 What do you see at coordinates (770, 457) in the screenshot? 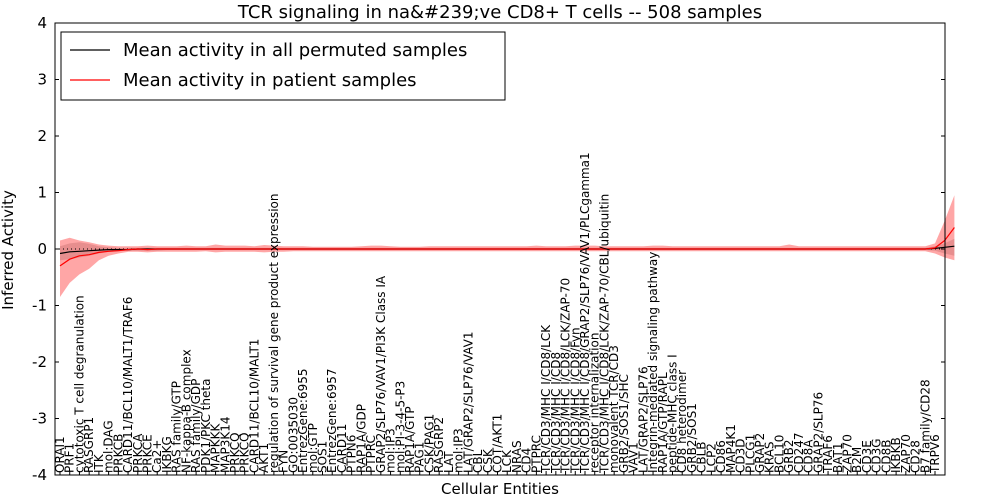
I see `x-category-label: KRAS` at bounding box center [770, 457].